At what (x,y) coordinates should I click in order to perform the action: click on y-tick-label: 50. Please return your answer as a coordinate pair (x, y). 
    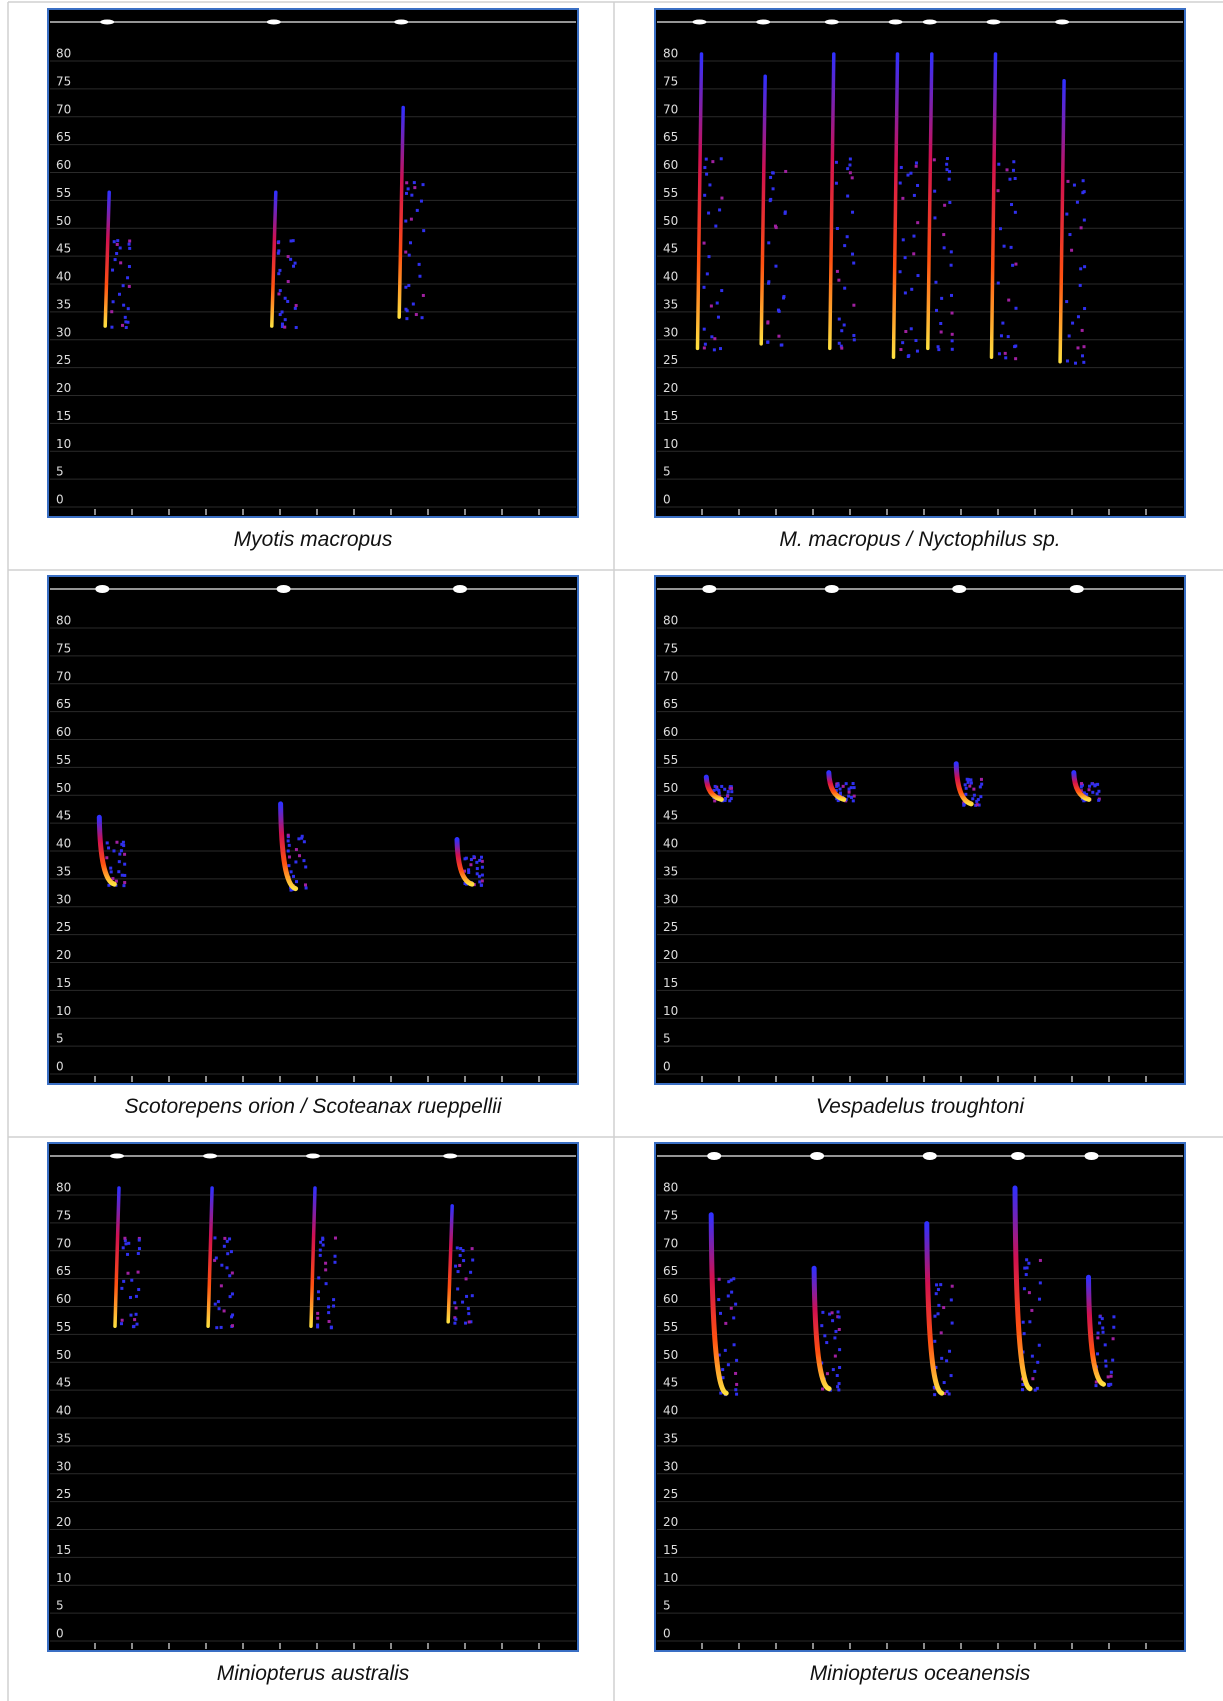
    Looking at the image, I should click on (63, 788).